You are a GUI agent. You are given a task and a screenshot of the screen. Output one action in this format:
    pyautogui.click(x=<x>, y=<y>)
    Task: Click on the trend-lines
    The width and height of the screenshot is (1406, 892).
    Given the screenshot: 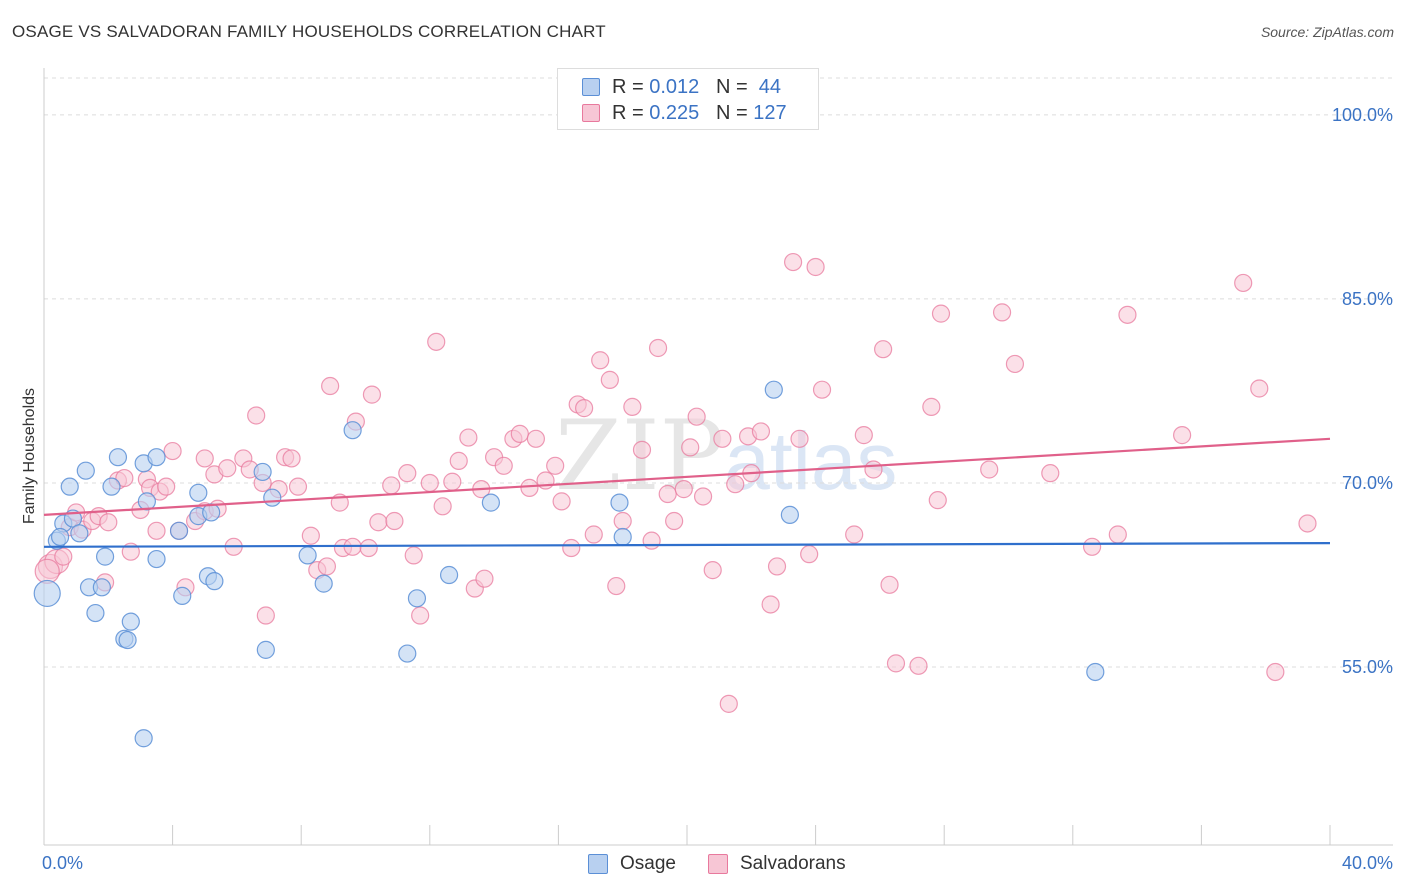 What is the action you would take?
    pyautogui.click(x=687, y=492)
    